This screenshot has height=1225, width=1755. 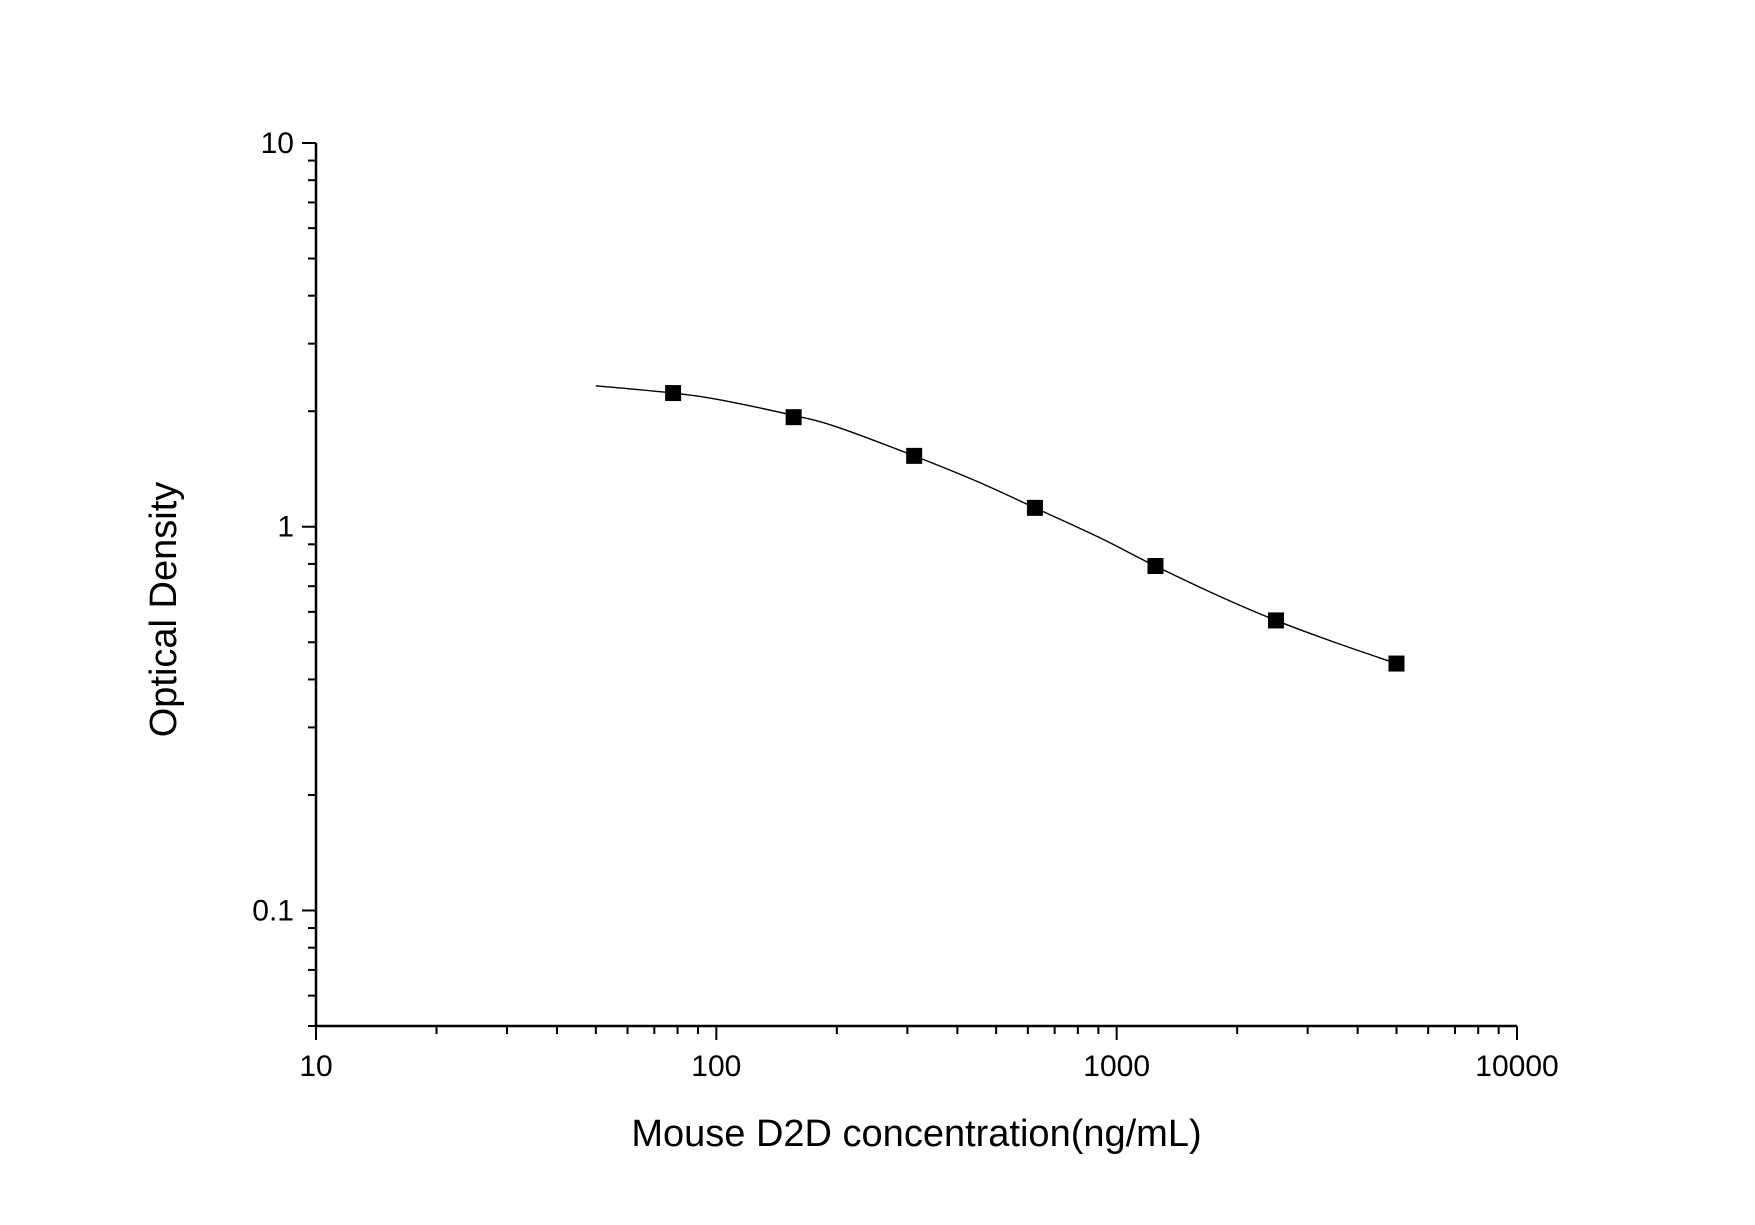 I want to click on y-tick-label: 1, so click(x=285, y=527).